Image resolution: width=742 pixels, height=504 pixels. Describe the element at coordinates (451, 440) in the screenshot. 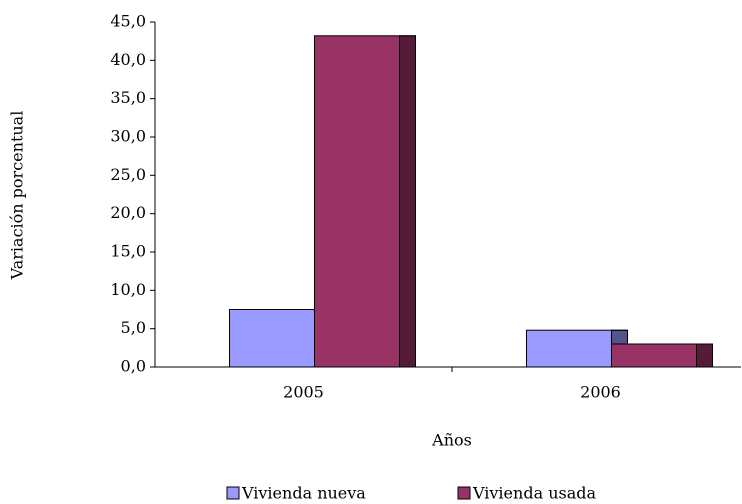

I see `x-axis-label: Años` at that location.